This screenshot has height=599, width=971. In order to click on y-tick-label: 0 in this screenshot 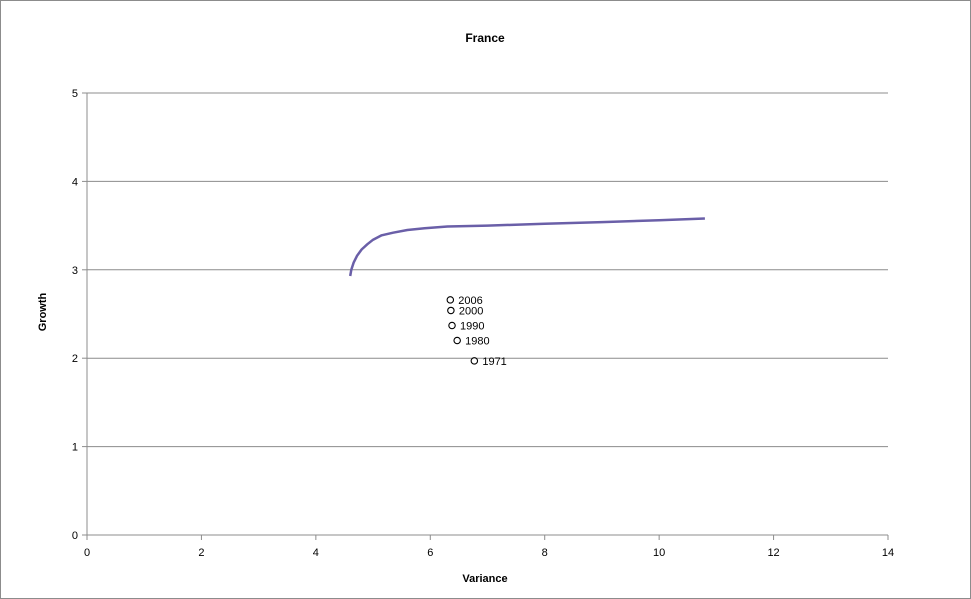, I will do `click(75, 536)`.